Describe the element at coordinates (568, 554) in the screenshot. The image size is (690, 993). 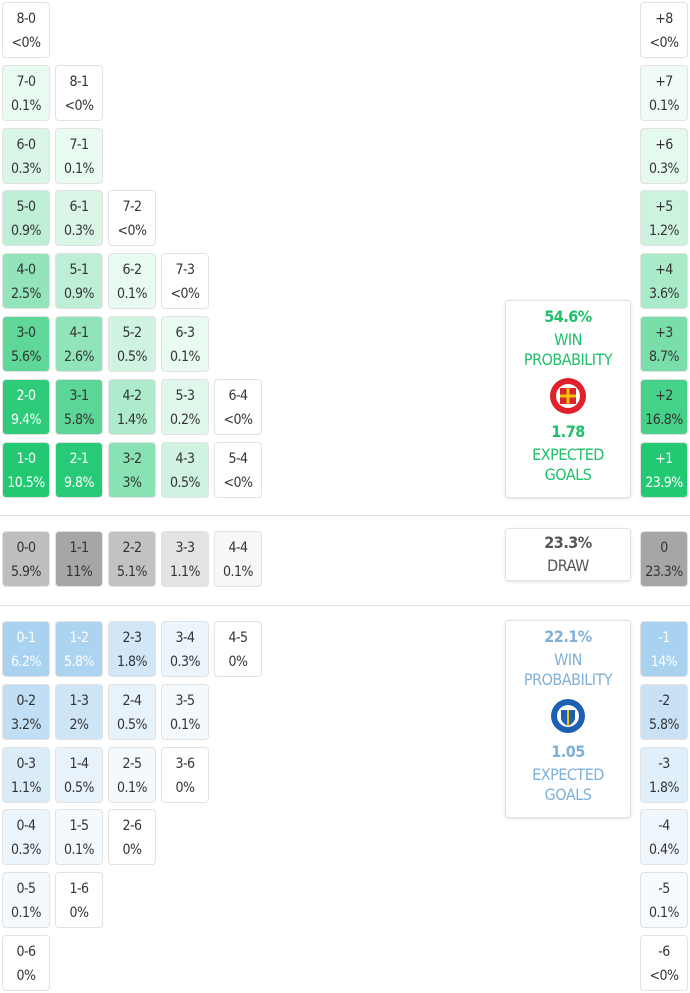
I see `draw-summary: 23.3% DRAW` at that location.